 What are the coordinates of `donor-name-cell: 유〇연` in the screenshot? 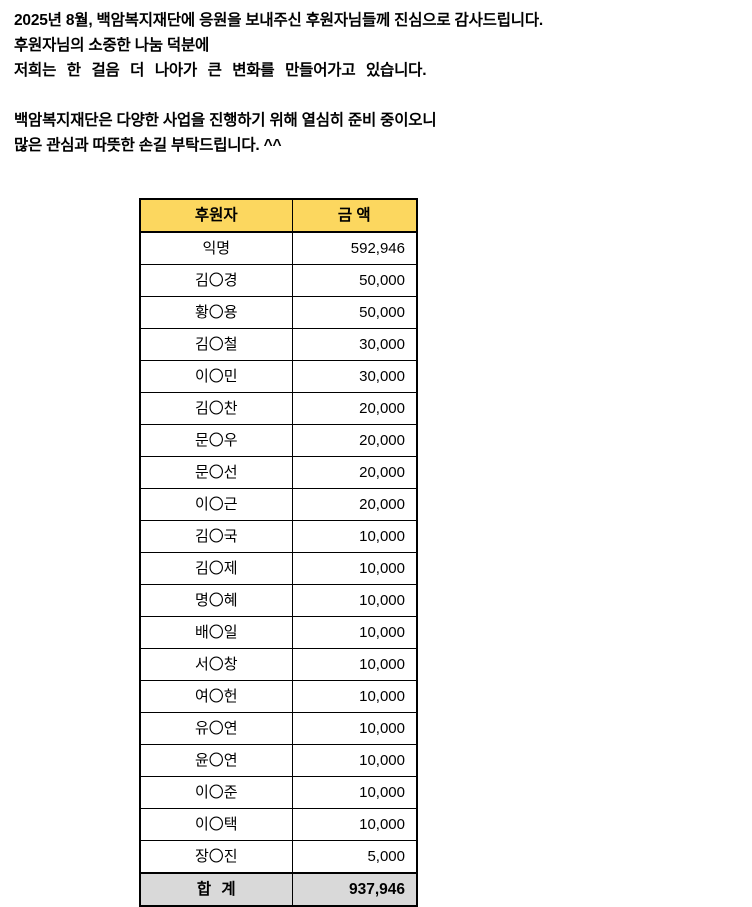 It's located at (216, 728).